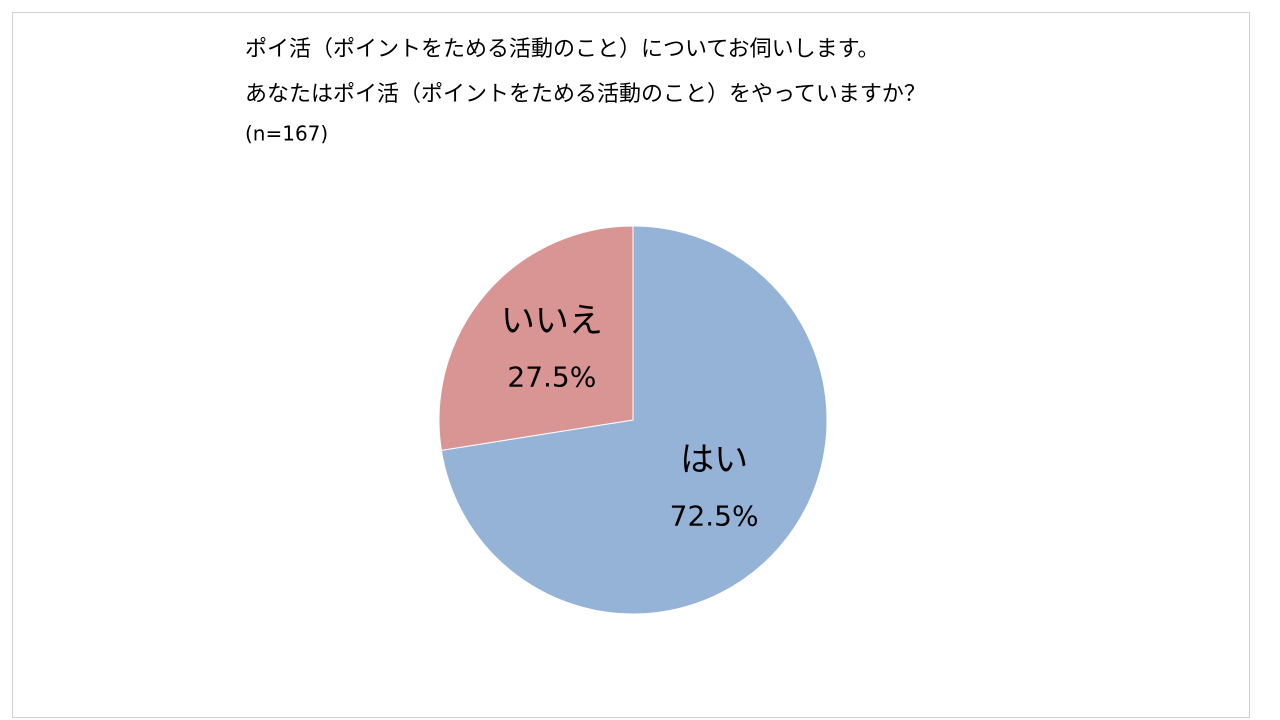  I want to click on pie-slice, so click(536, 338).